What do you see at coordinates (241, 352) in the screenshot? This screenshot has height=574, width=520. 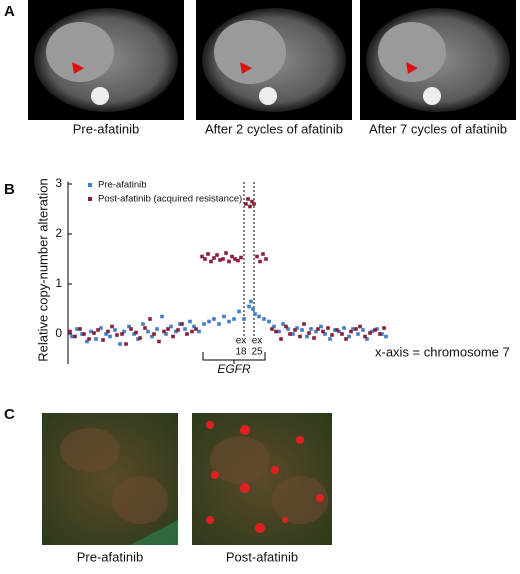 I see `exon-label: 18` at bounding box center [241, 352].